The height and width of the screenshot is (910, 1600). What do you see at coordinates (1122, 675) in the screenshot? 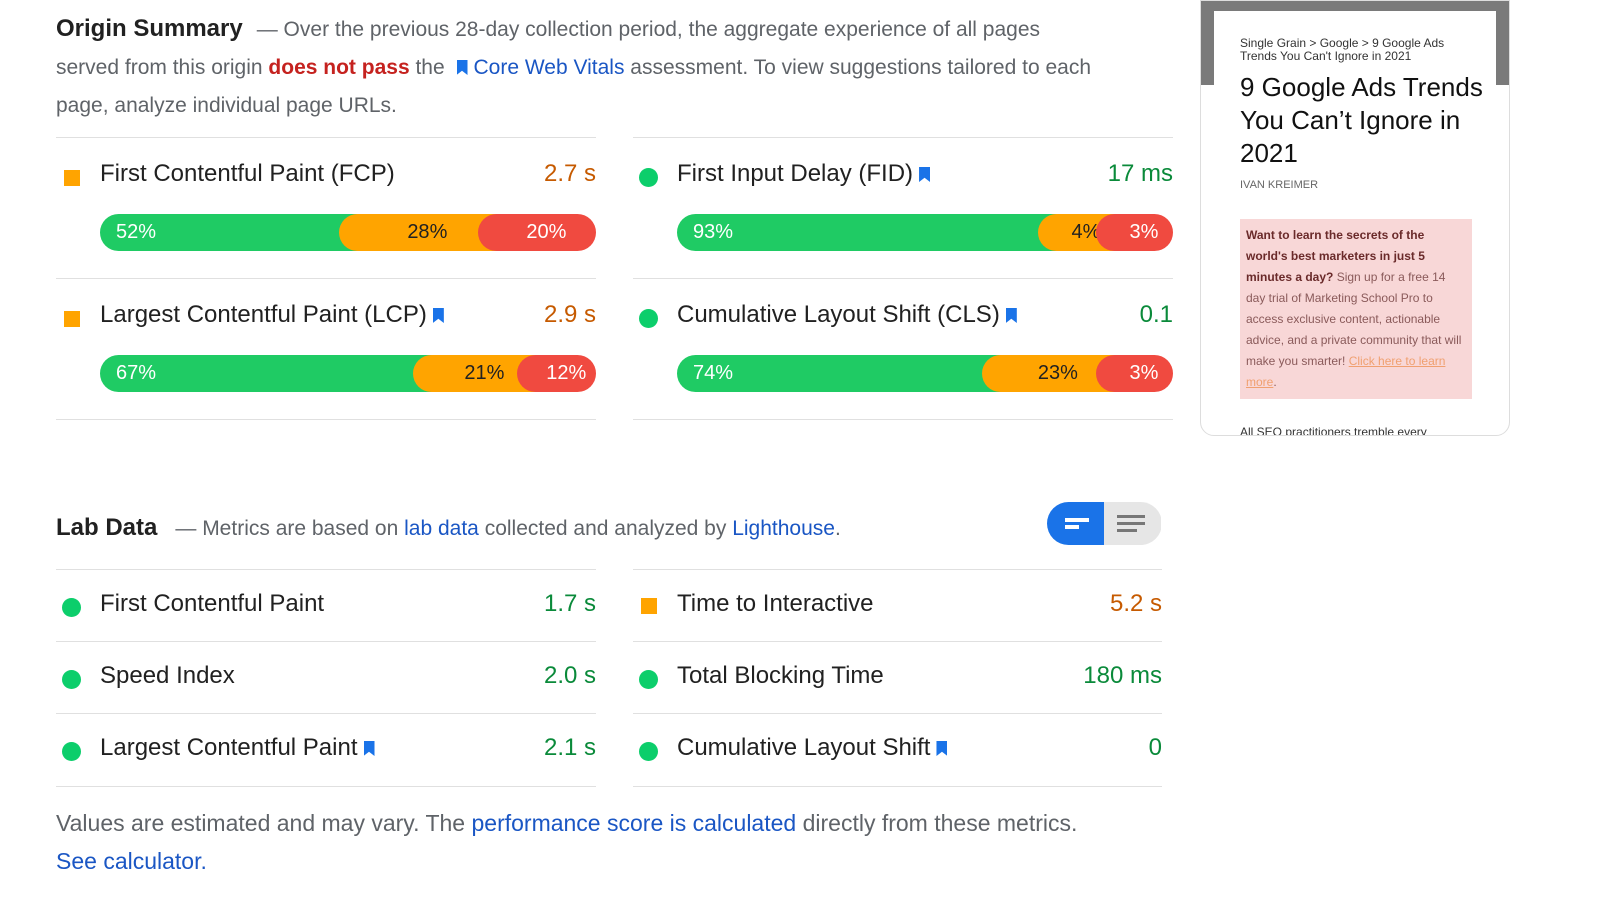
I see `metric-value: 180 ms` at bounding box center [1122, 675].